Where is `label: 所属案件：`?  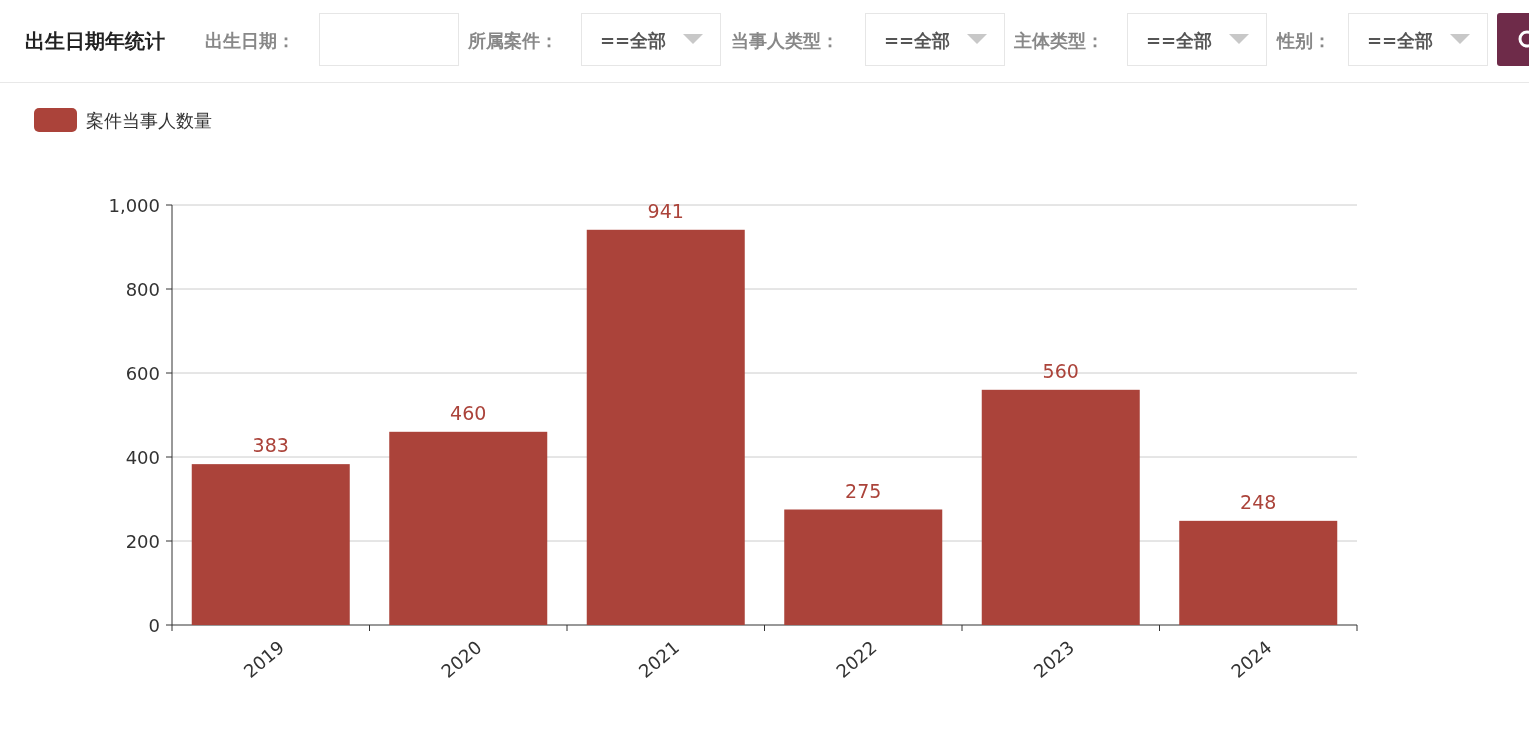 label: 所属案件： is located at coordinates (513, 40).